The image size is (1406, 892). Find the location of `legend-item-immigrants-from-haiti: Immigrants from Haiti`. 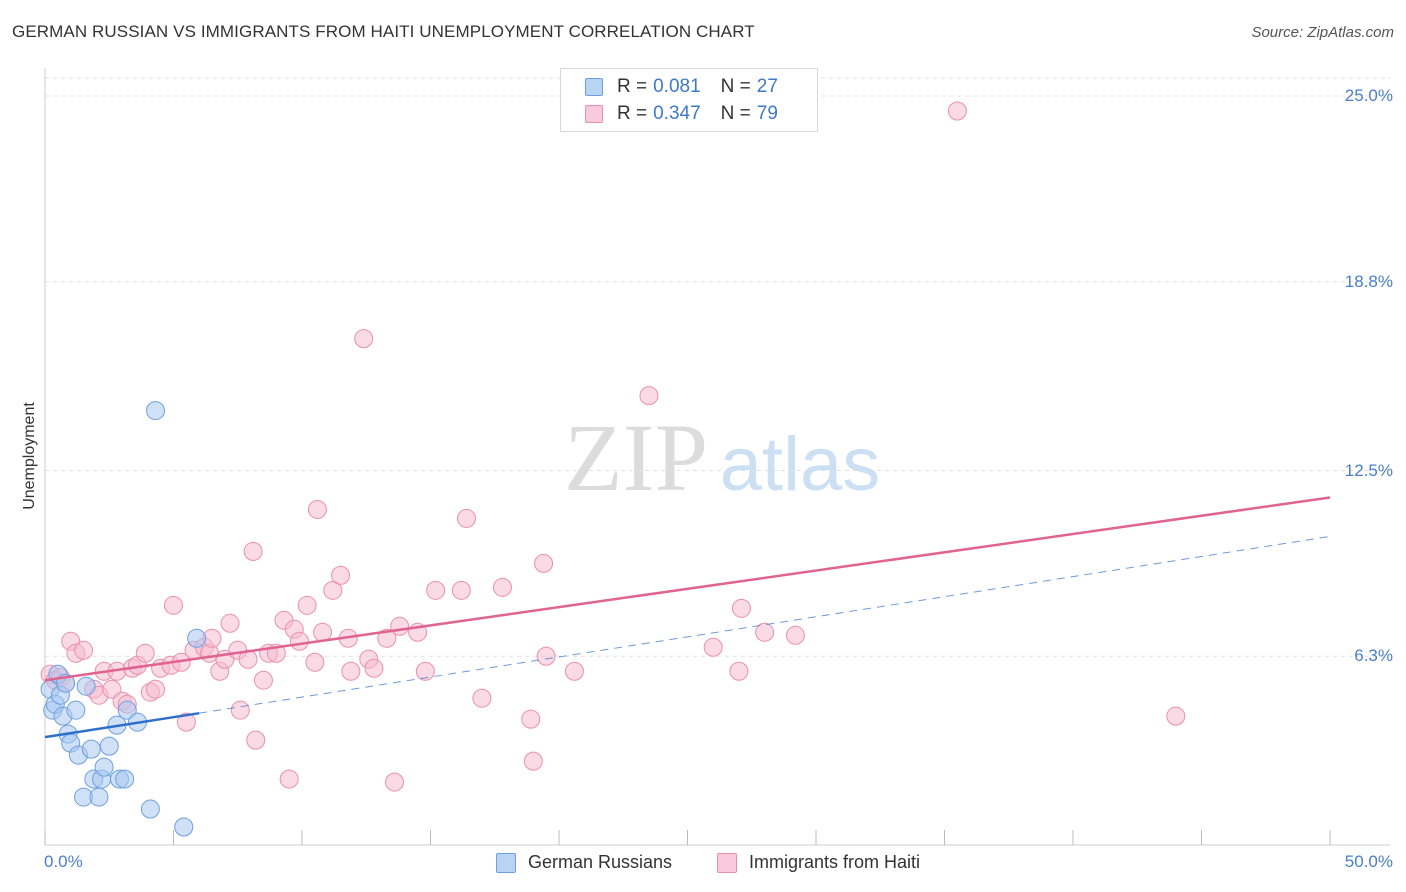

legend-item-immigrants-from-haiti: Immigrants from Haiti is located at coordinates (818, 862).